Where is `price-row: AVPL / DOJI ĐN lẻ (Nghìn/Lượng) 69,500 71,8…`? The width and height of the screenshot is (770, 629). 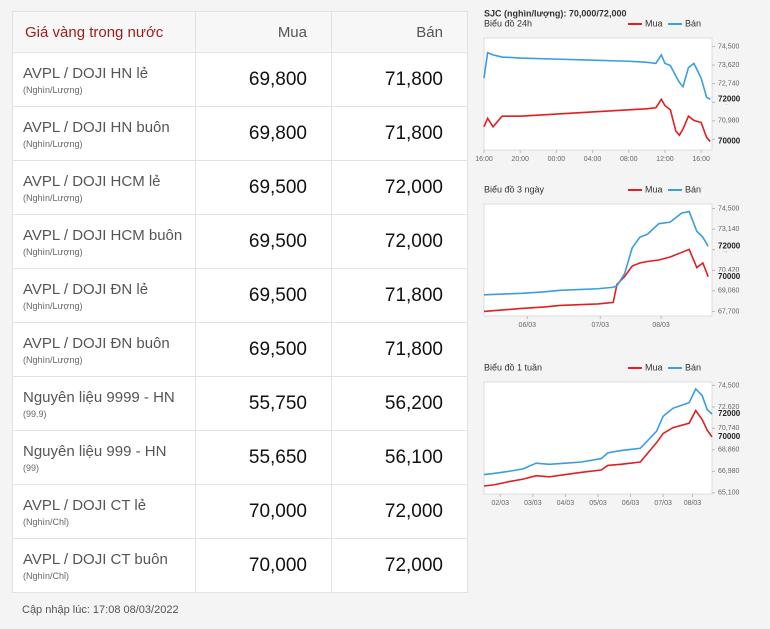
price-row: AVPL / DOJI ĐN lẻ (Nghìn/Lượng) 69,500 71,8… is located at coordinates (240, 295).